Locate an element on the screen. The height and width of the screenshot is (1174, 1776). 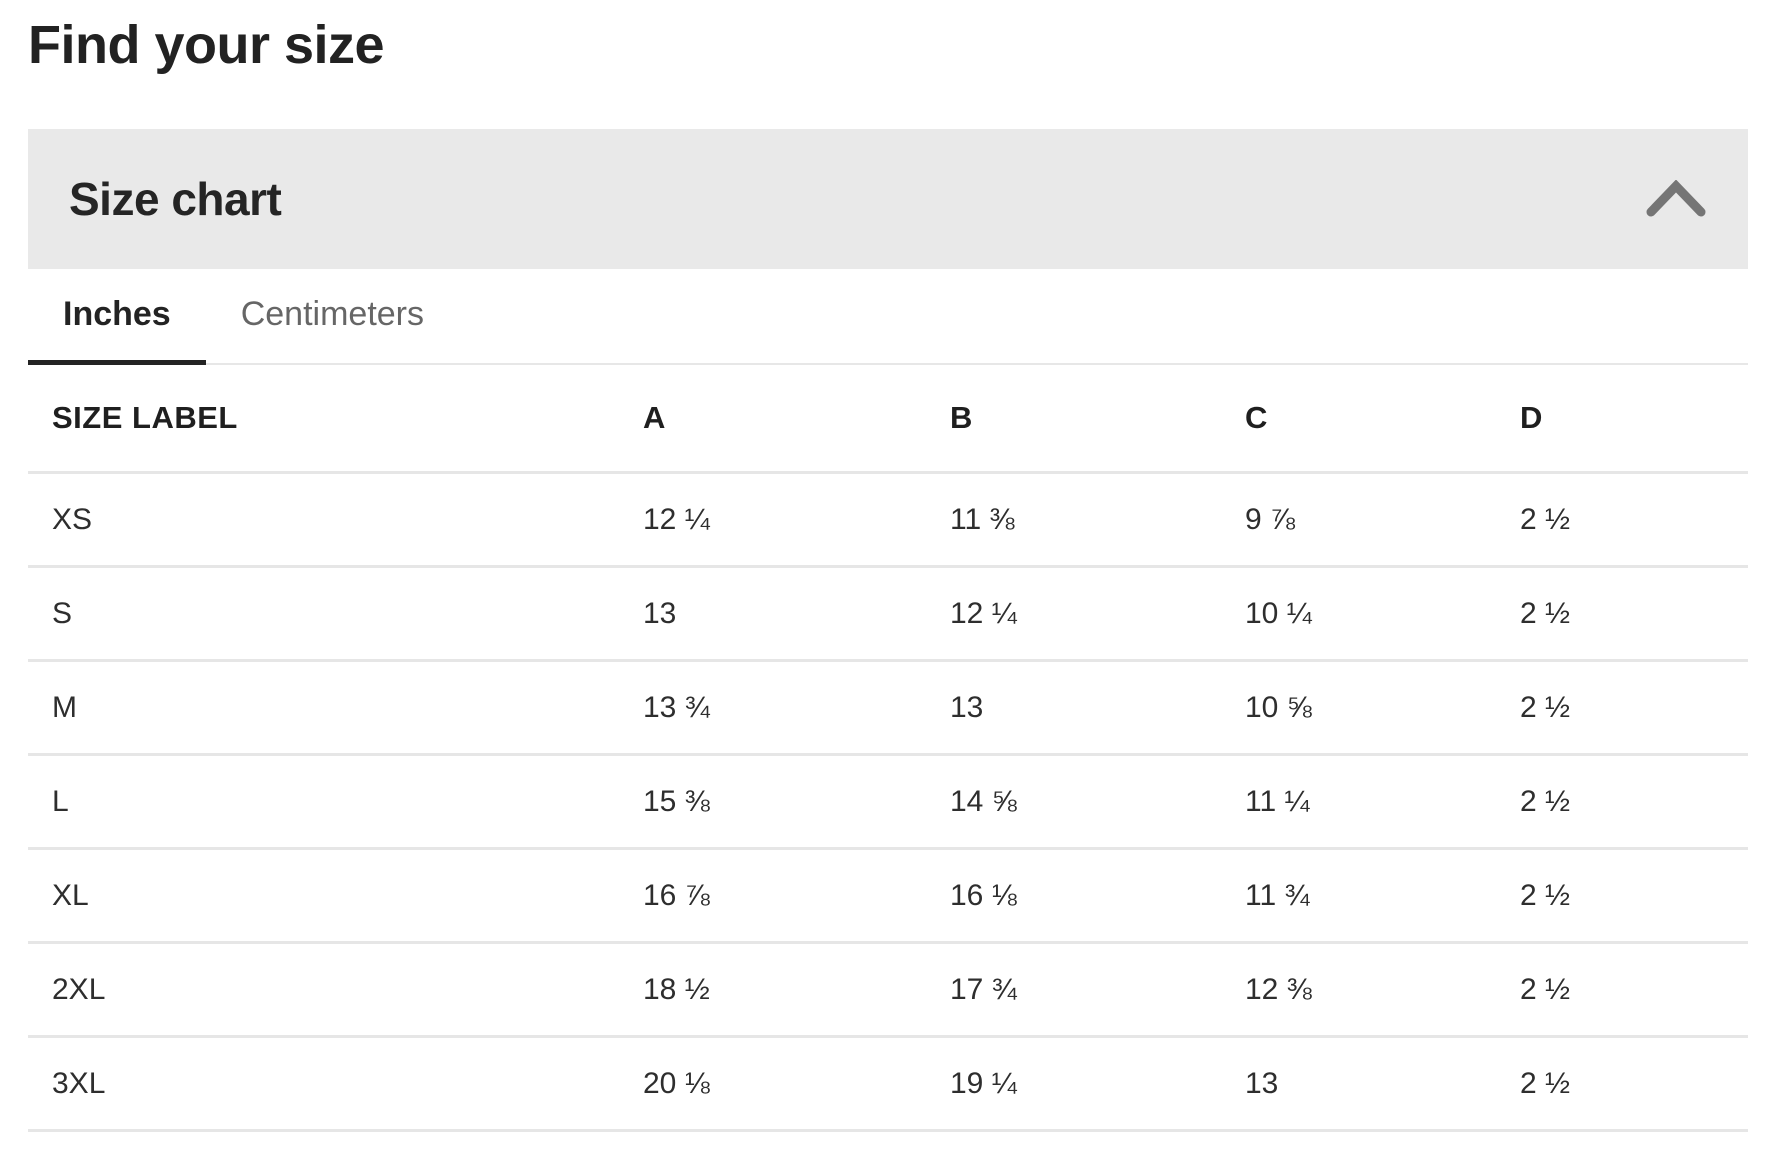
row-label: XL is located at coordinates (70, 895).